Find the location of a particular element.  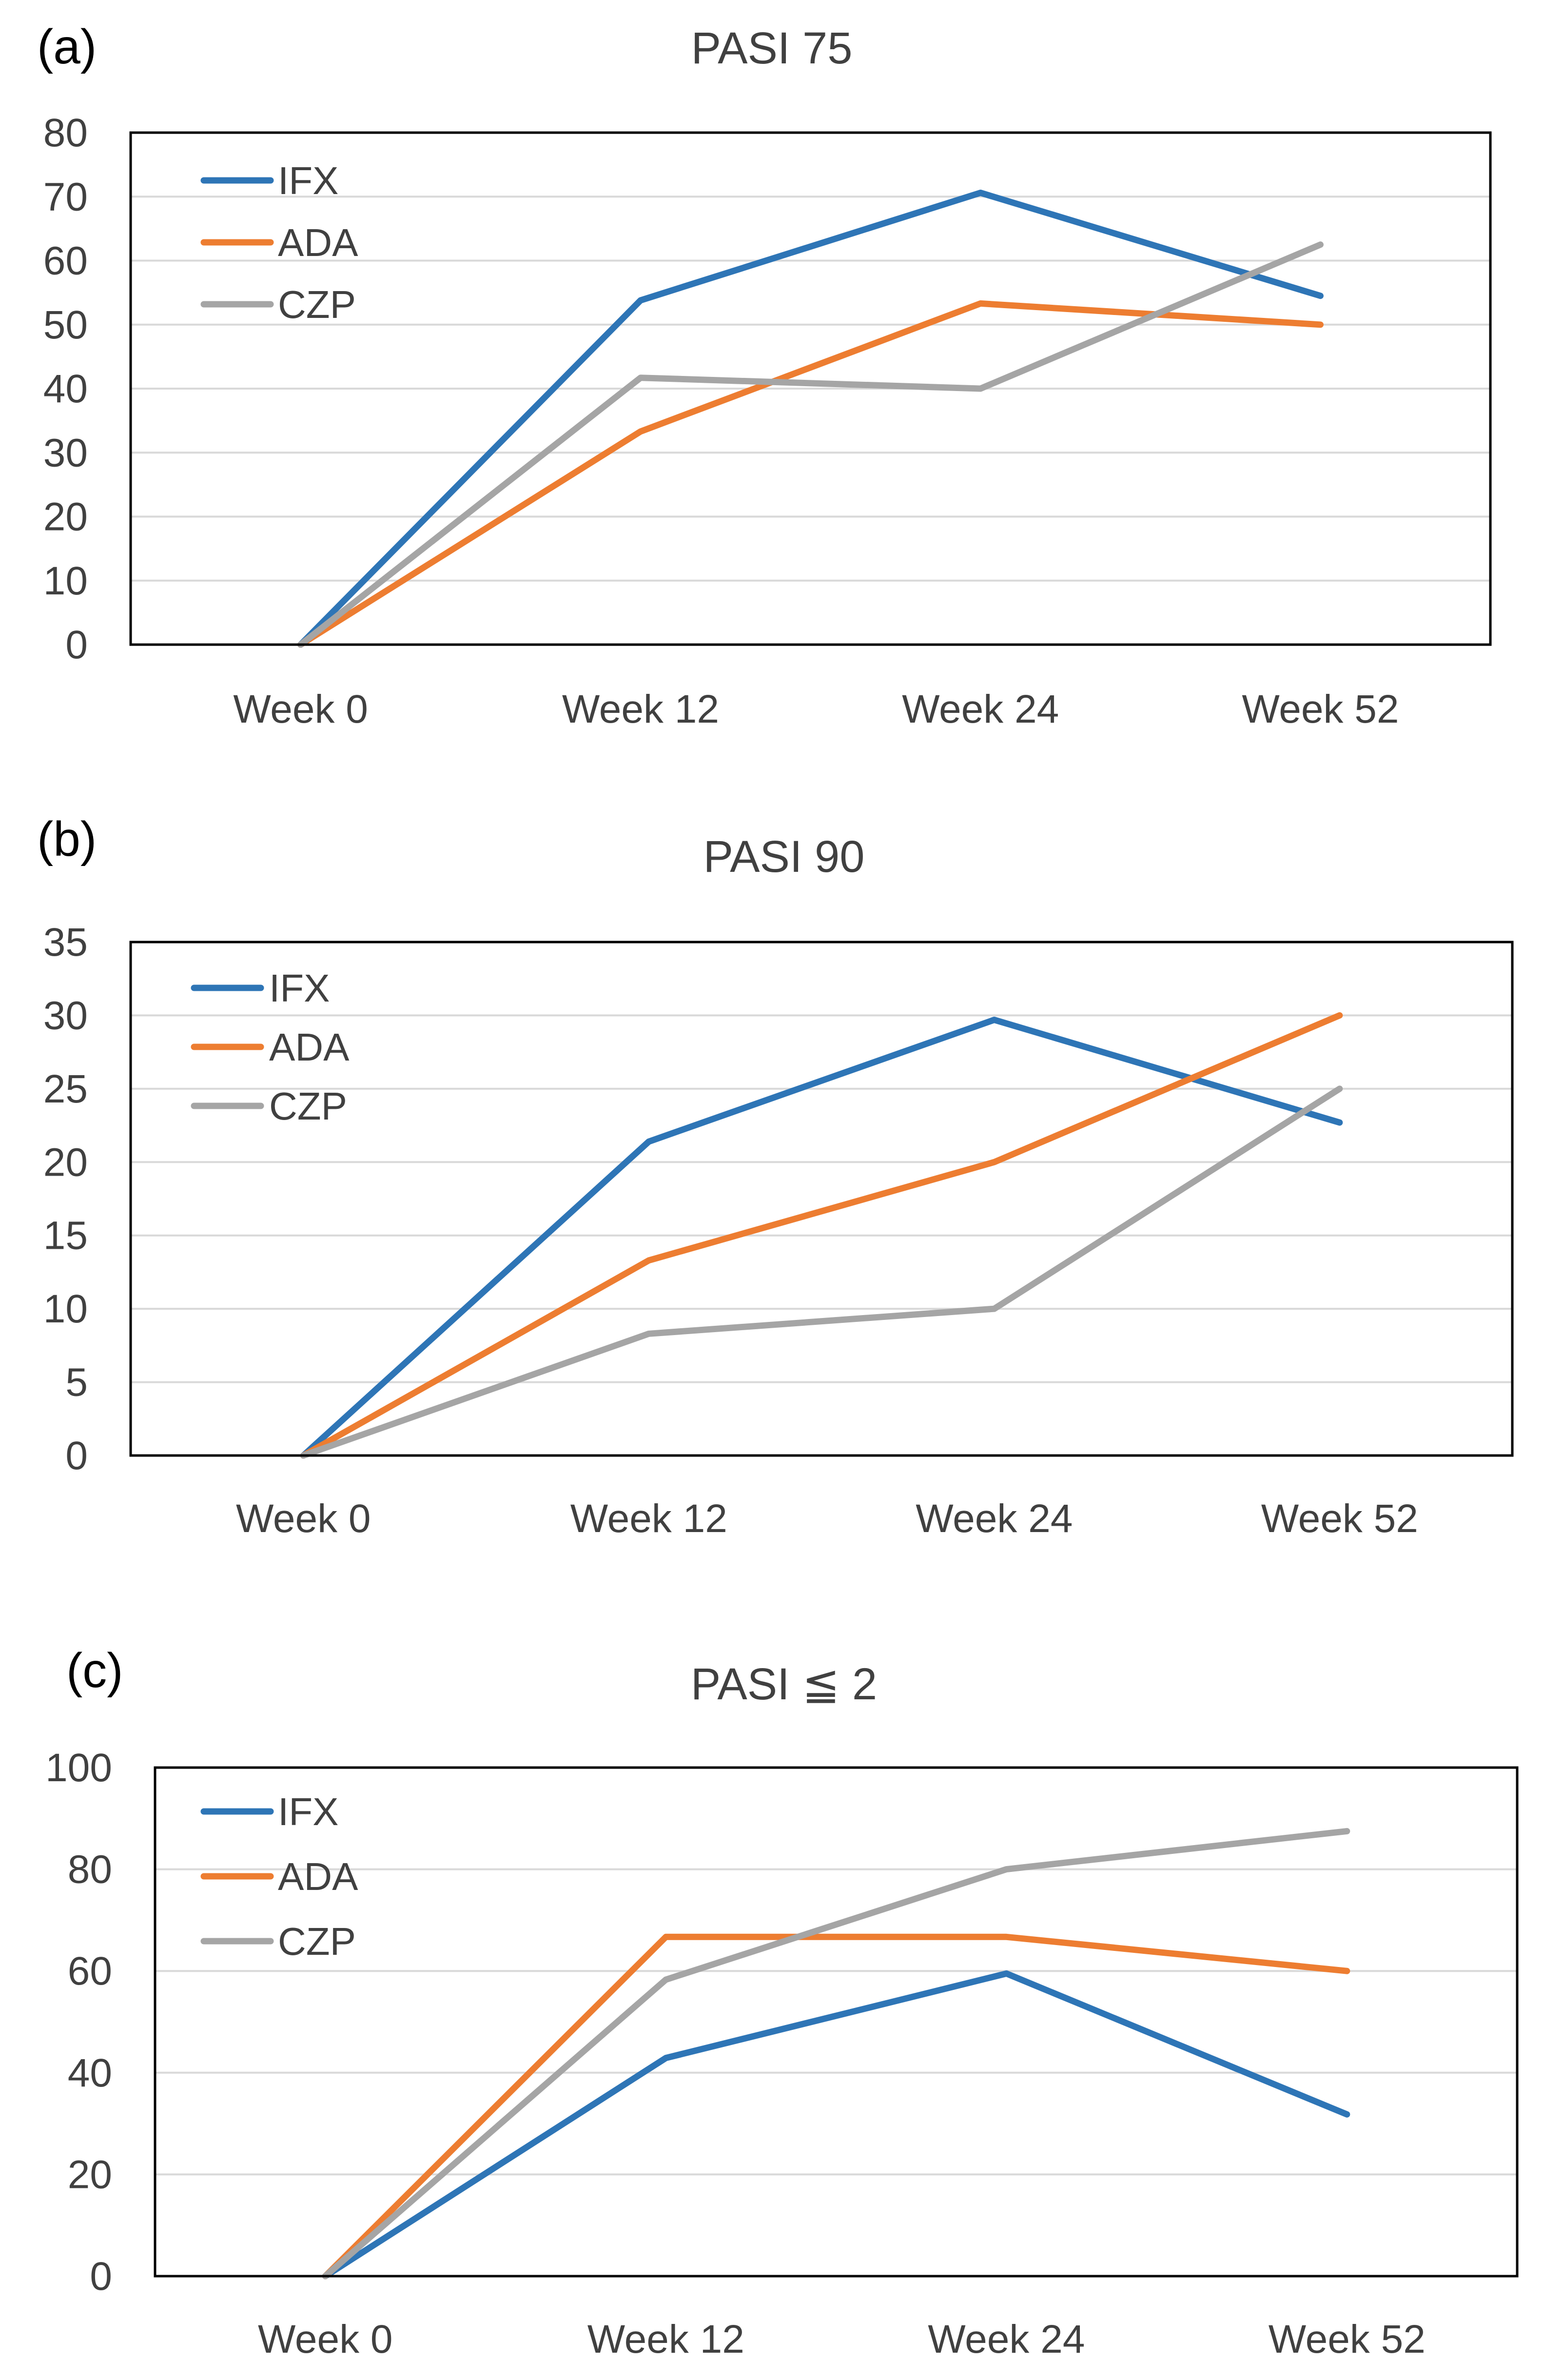

panel-label: (c) is located at coordinates (94, 1670).